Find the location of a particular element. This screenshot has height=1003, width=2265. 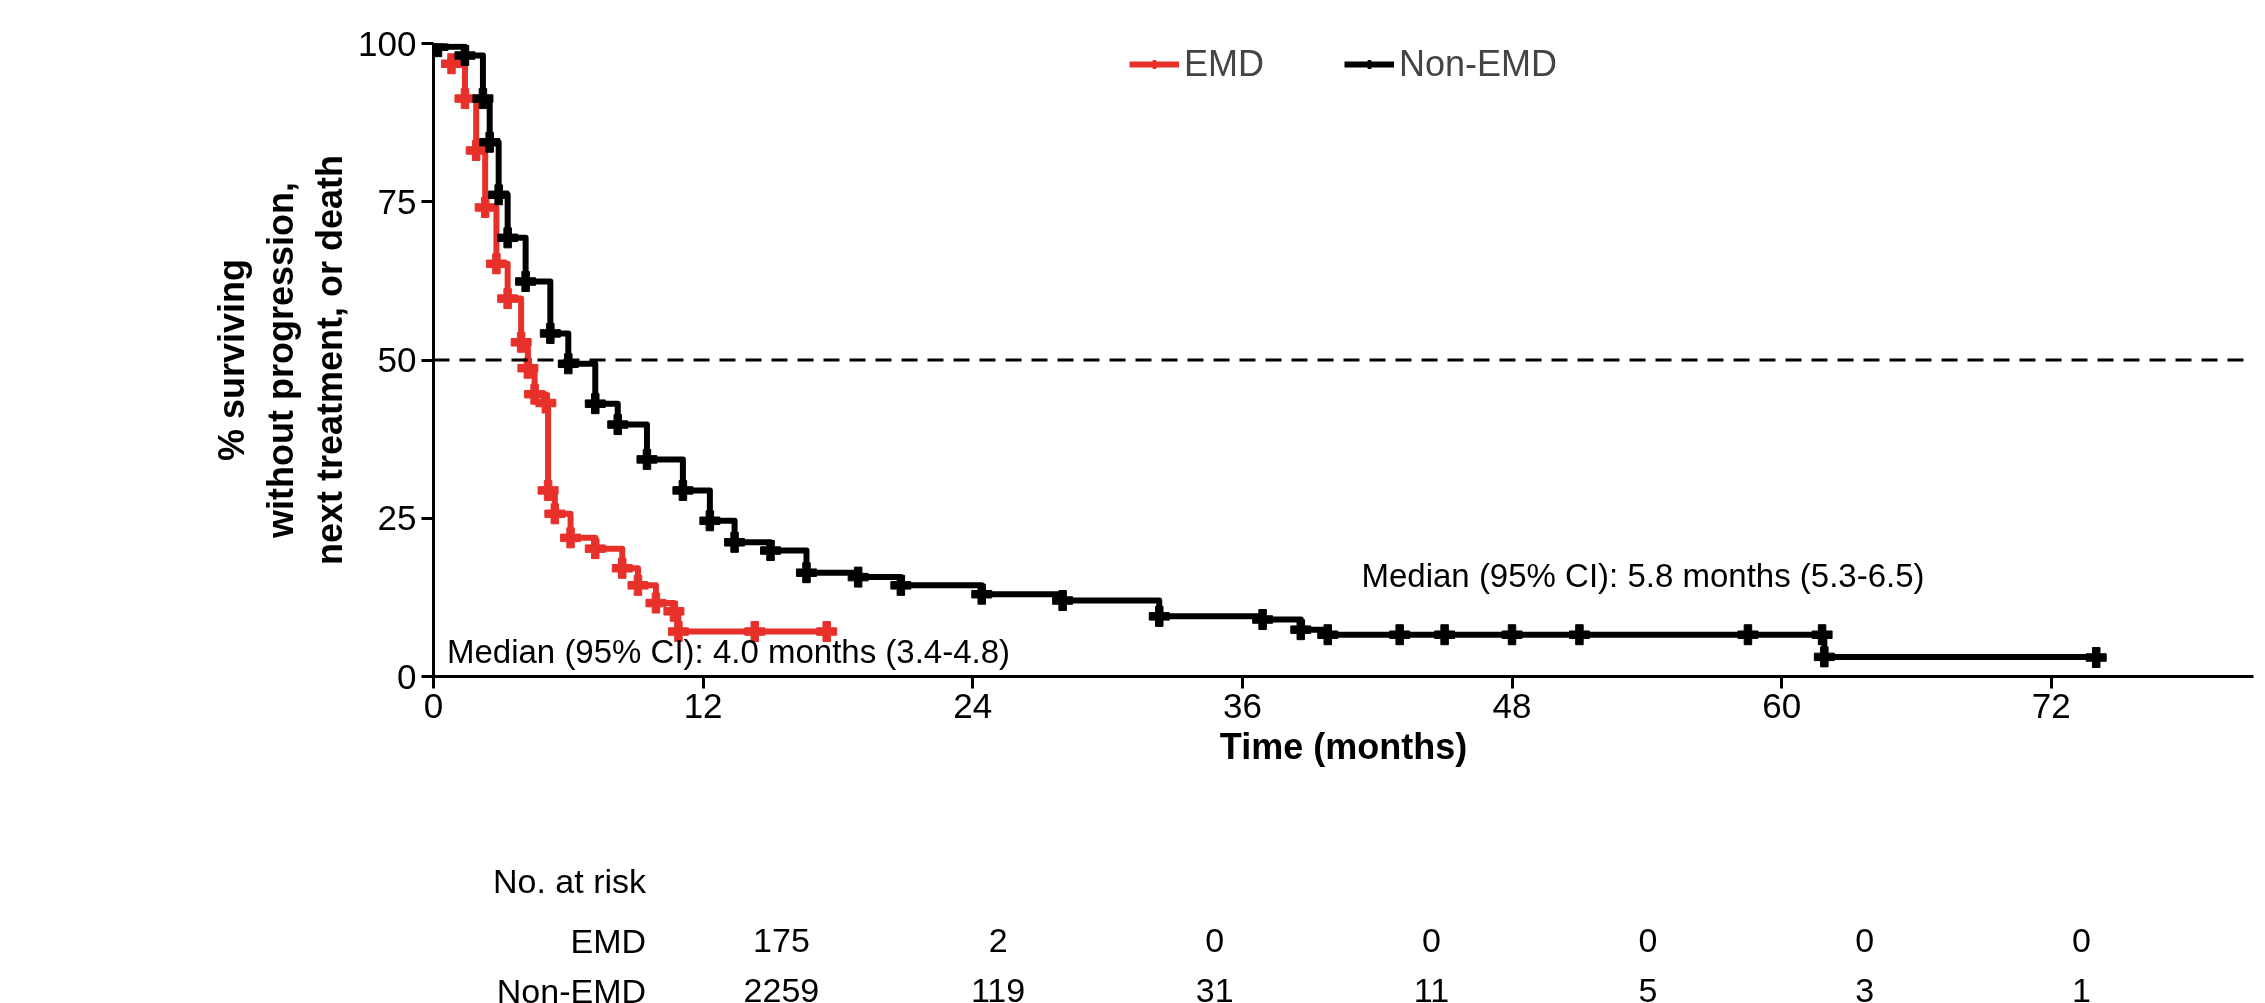

text: 2 is located at coordinates (998, 940).